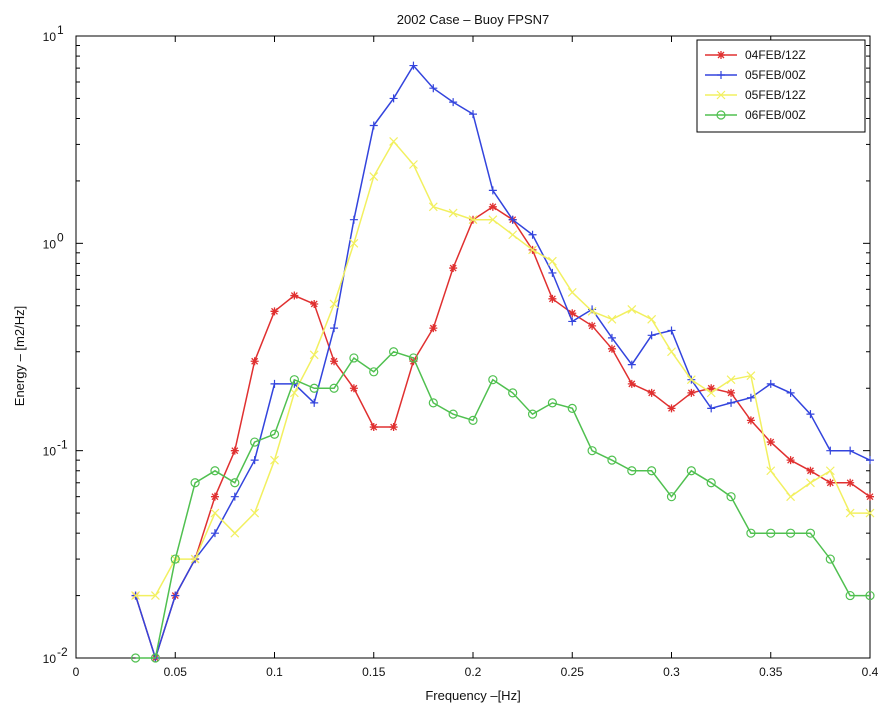 Image resolution: width=886 pixels, height=714 pixels. What do you see at coordinates (473, 19) in the screenshot?
I see `chart-title: 2002 Case – Buoy FPSN7` at bounding box center [473, 19].